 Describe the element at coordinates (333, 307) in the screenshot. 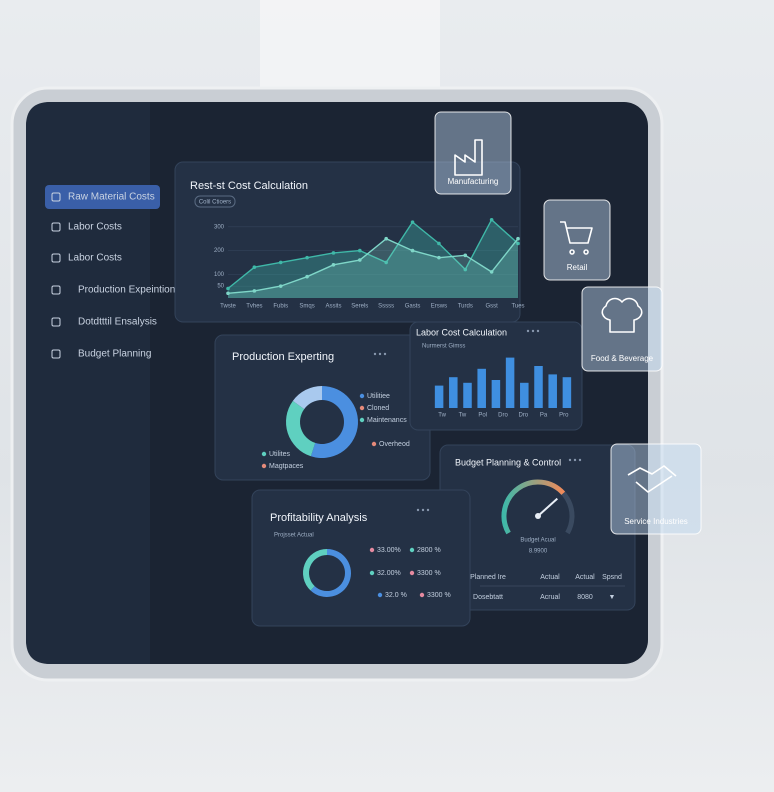

I see `x-tick-label: Assits` at that location.